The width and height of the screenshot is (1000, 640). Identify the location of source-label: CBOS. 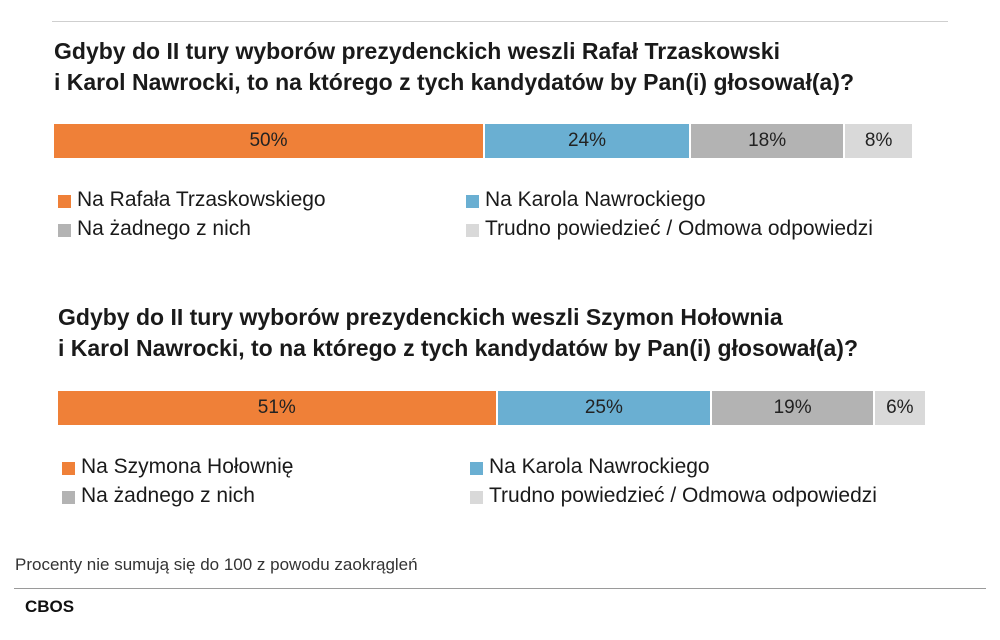
(50, 606).